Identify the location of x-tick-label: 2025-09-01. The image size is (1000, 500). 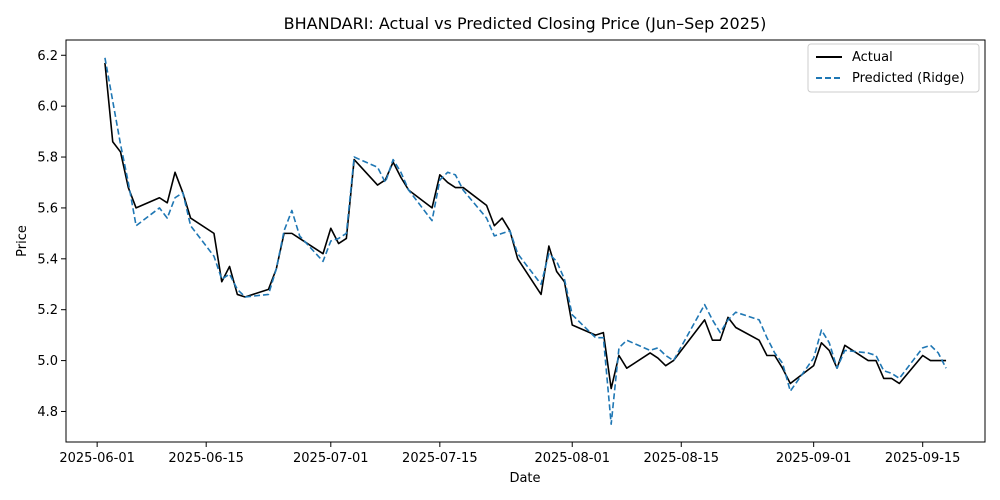
(814, 458).